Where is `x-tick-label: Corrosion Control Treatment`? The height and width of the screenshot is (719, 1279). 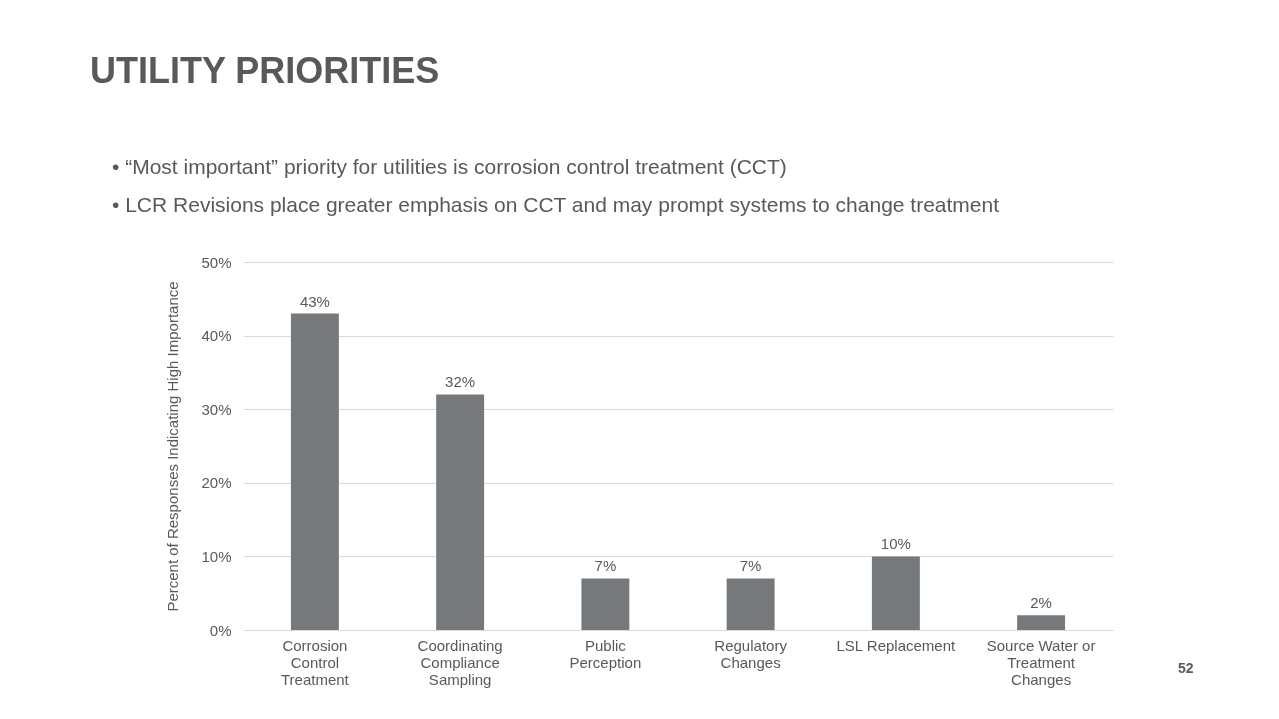 x-tick-label: Corrosion Control Treatment is located at coordinates (315, 662).